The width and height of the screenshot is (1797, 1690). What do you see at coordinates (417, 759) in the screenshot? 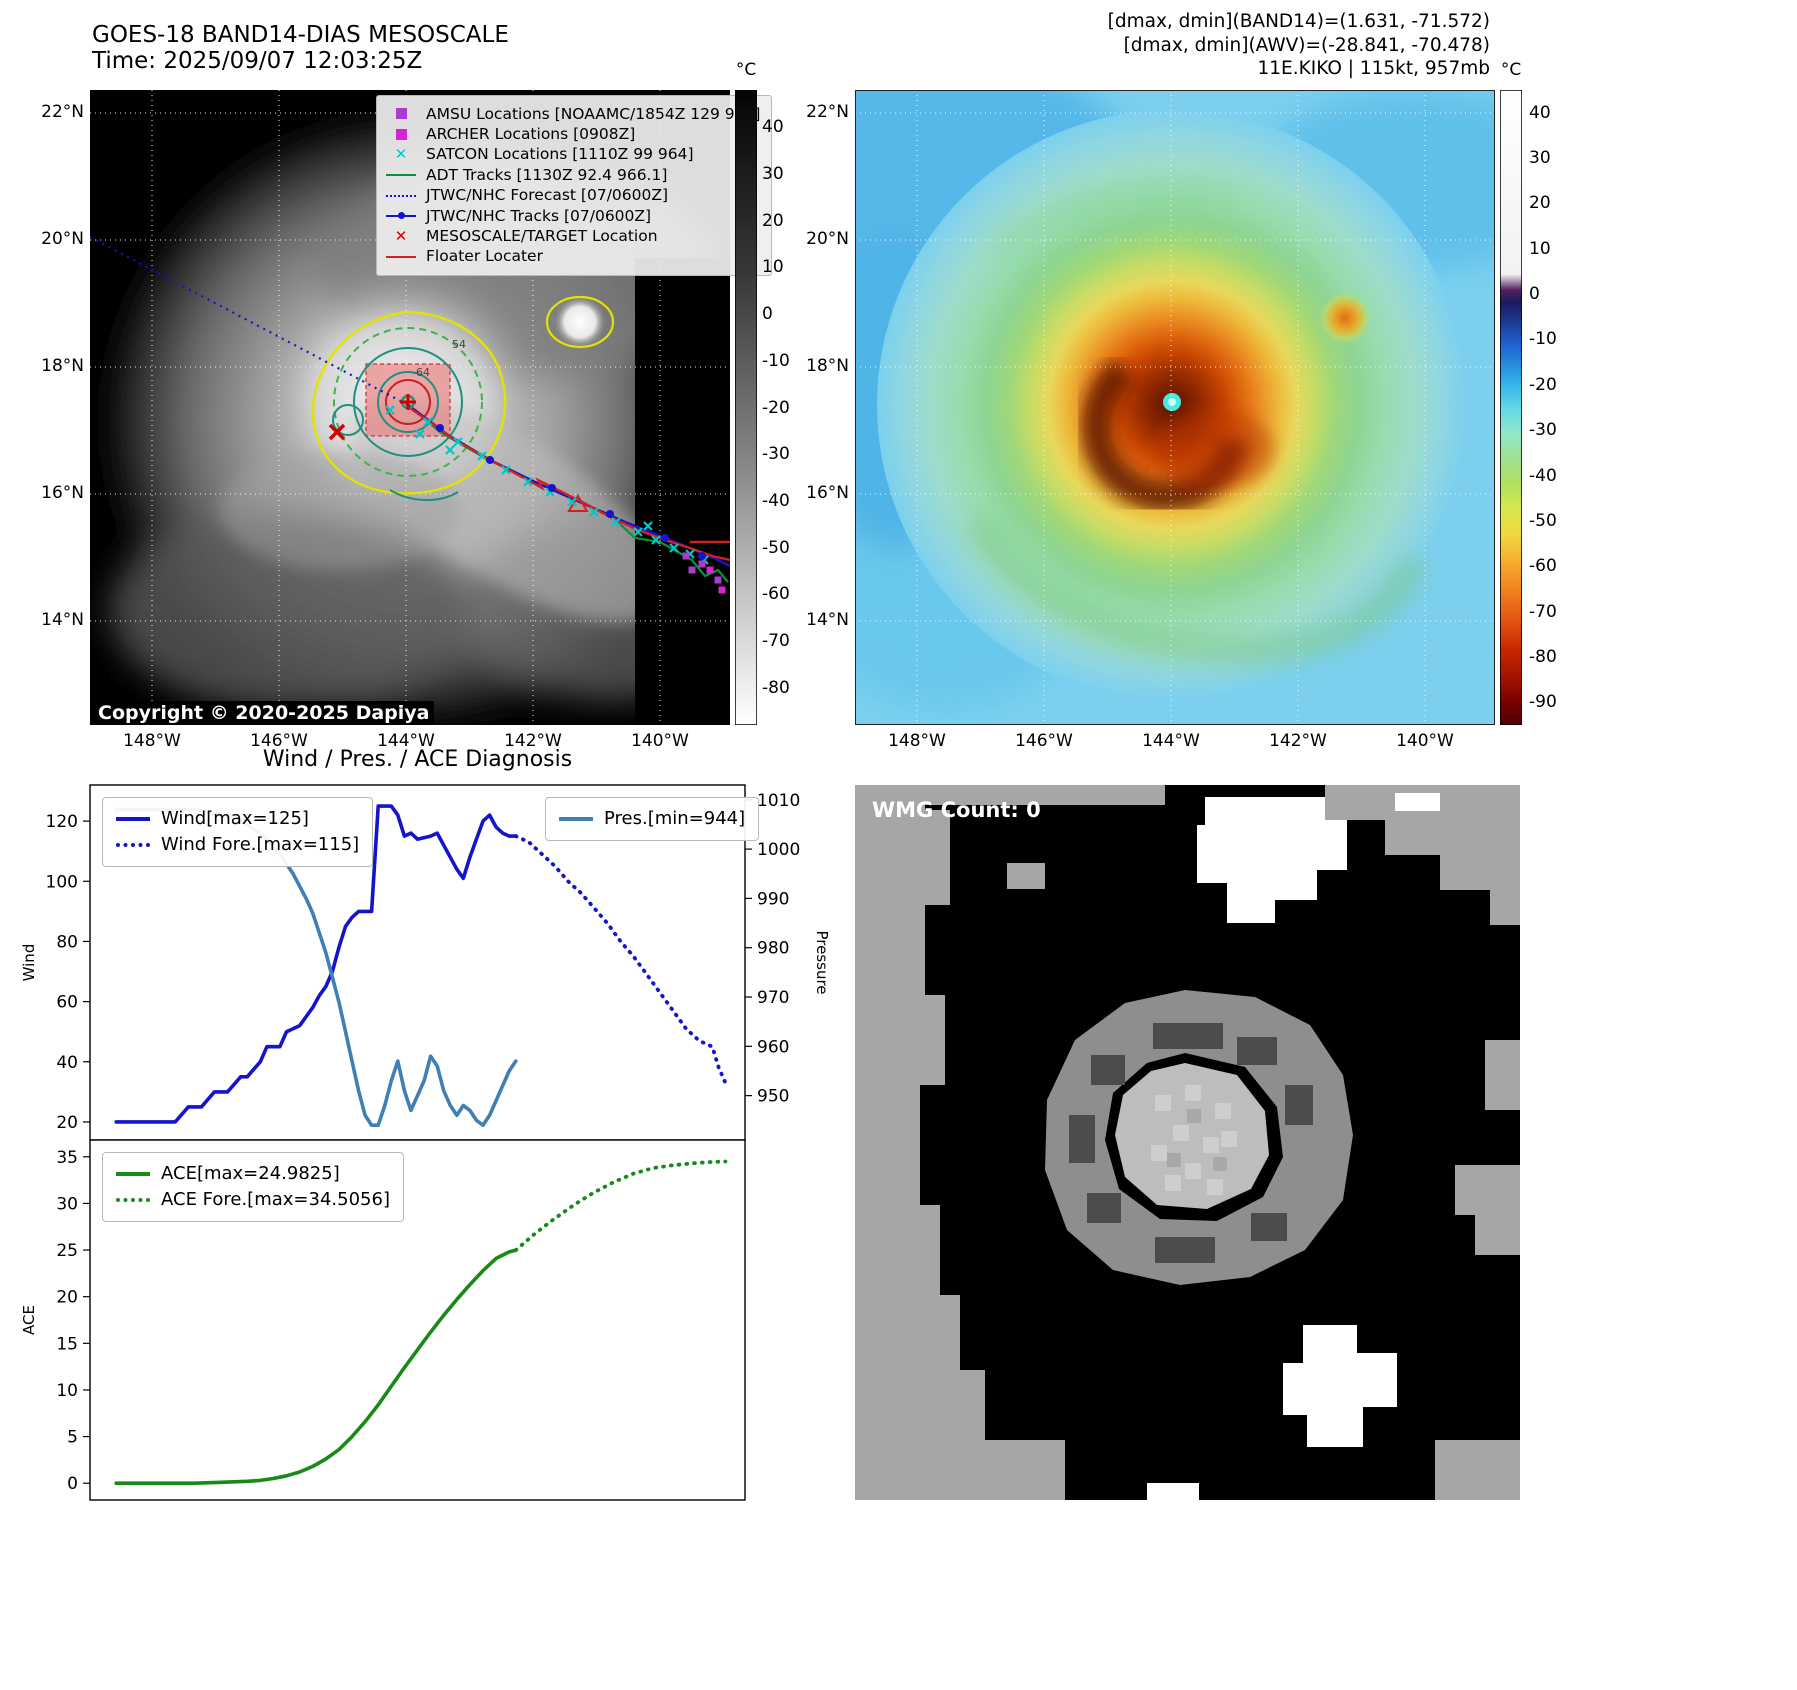
I see `diagnosis-title: Wind / Pres. / ACE Diagnosis` at bounding box center [417, 759].